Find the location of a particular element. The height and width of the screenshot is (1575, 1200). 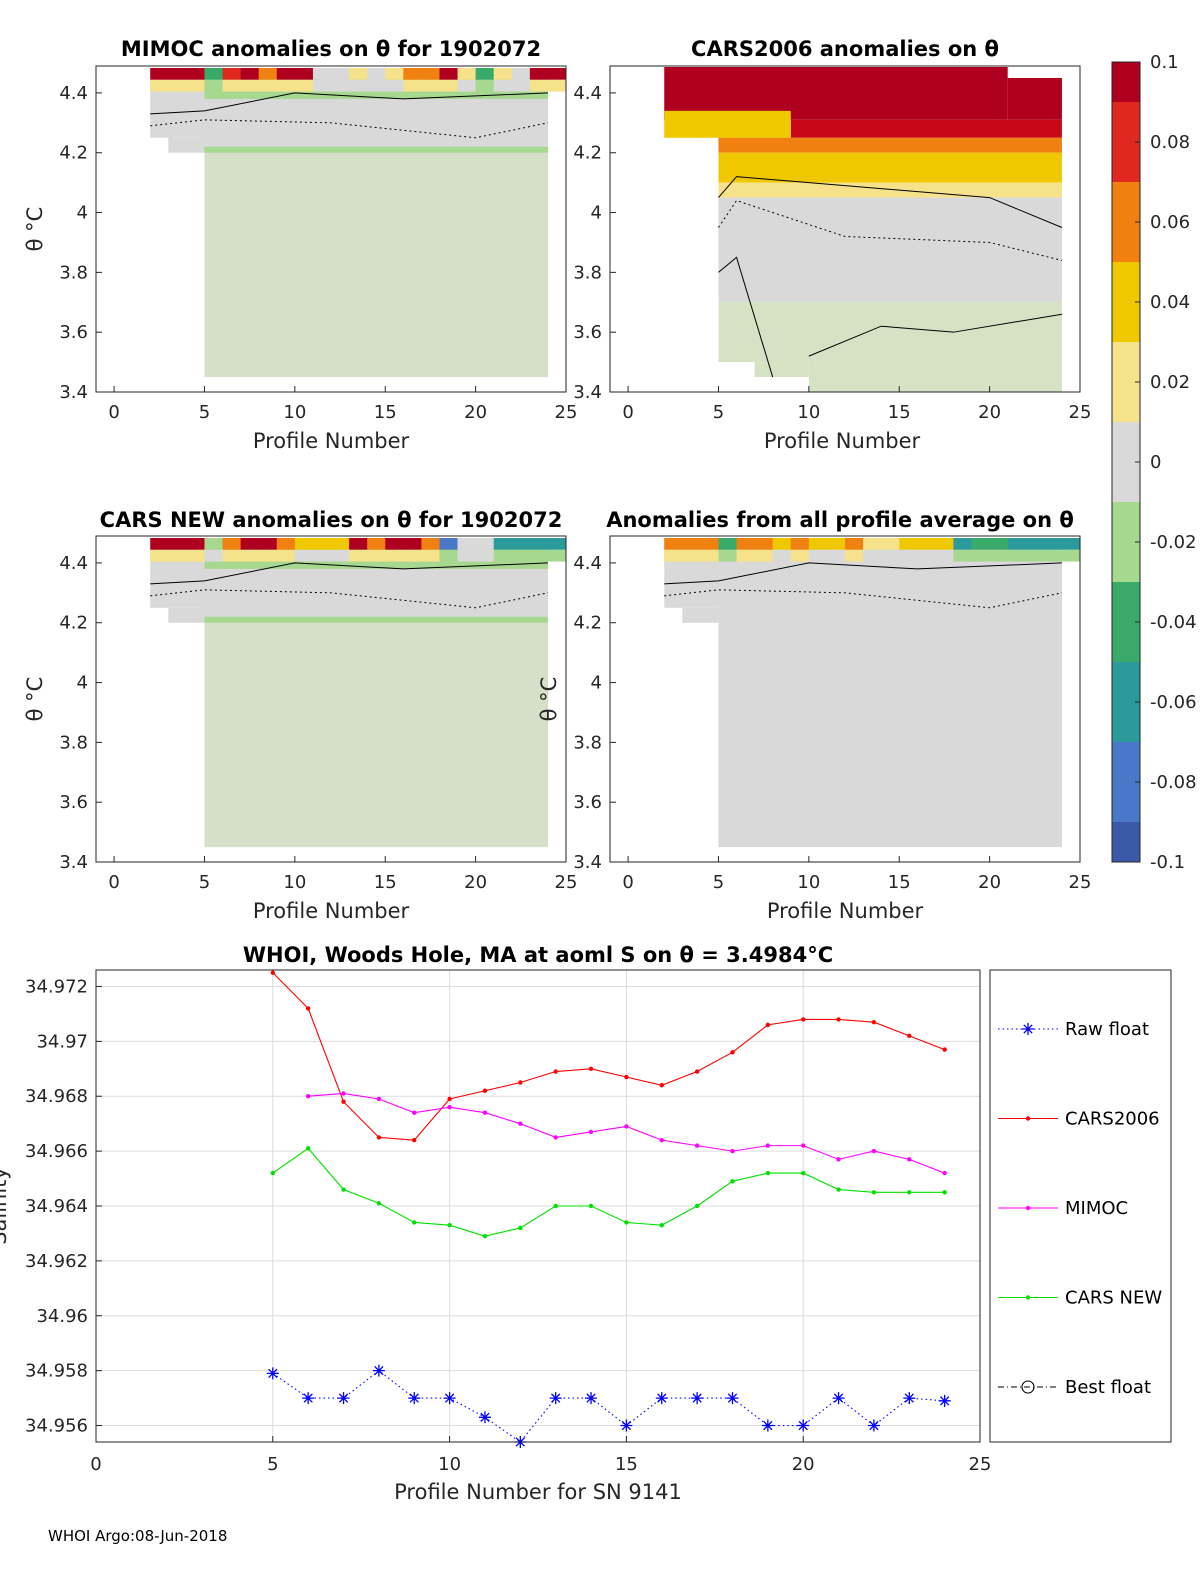

contour-line-dotted is located at coordinates (890, 230).